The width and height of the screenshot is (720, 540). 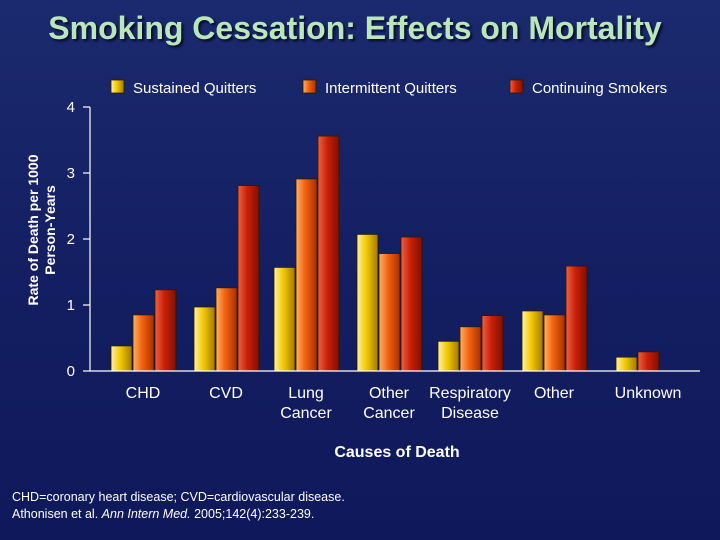 I want to click on x-tick-label: CHD, so click(x=143, y=393).